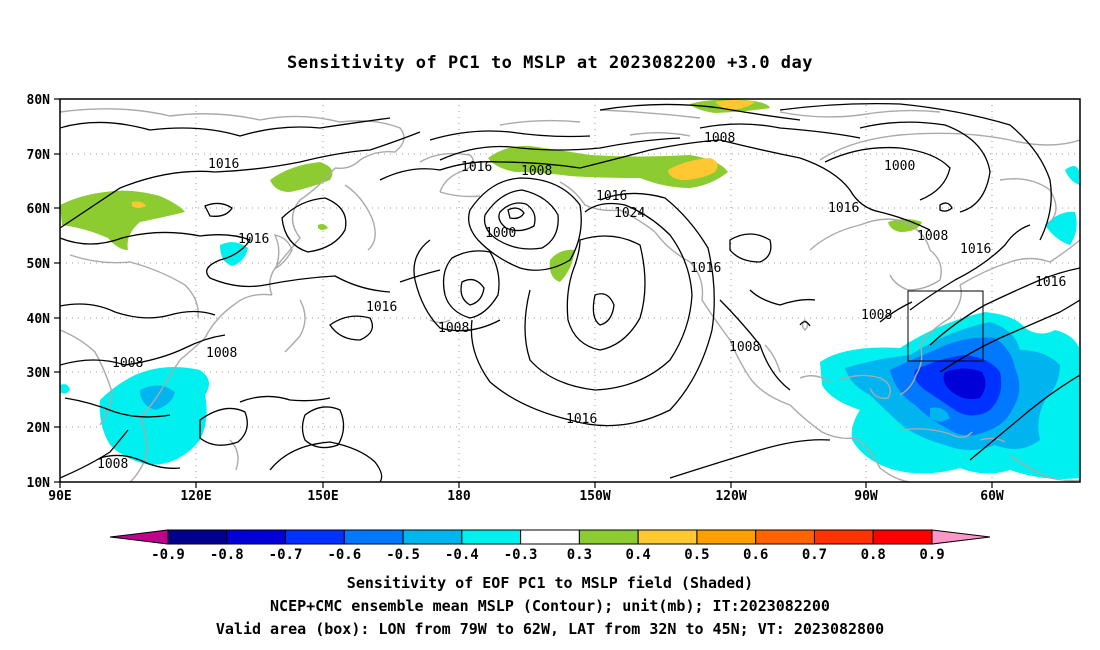 This screenshot has height=650, width=1100. I want to click on longitude-tick-labels: 90E 120E 150E 180 150W 120W 90W 60W, so click(526, 496).